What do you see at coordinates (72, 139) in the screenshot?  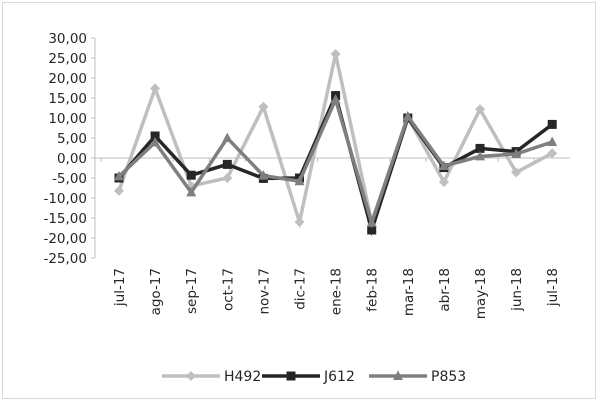 I see `y-tick-label: 5,00` at bounding box center [72, 139].